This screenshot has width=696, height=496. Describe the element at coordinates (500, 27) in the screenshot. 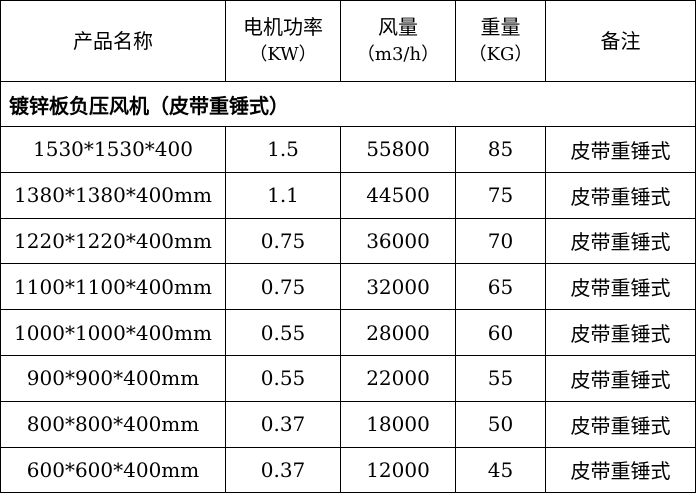

I see `header-title: 重量` at that location.